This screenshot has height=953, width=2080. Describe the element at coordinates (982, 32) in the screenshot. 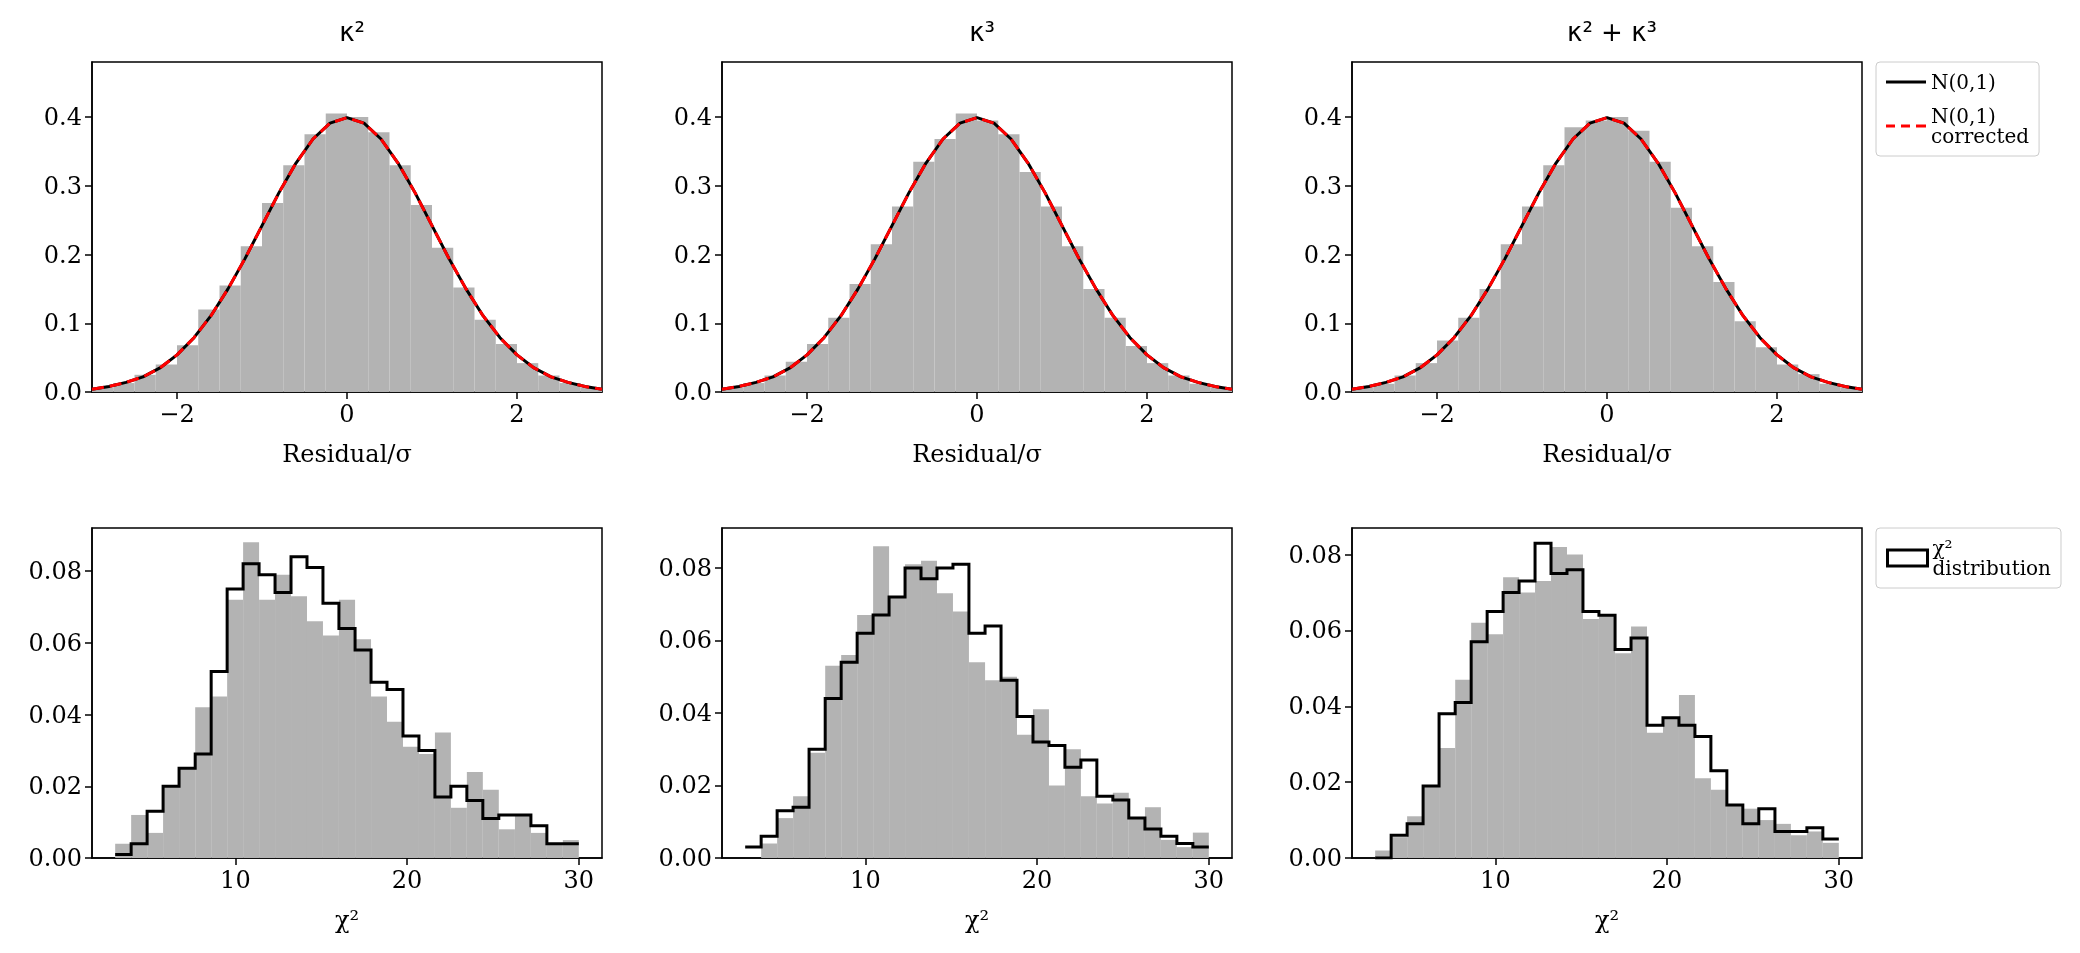

I see `chart-title: κ³` at that location.